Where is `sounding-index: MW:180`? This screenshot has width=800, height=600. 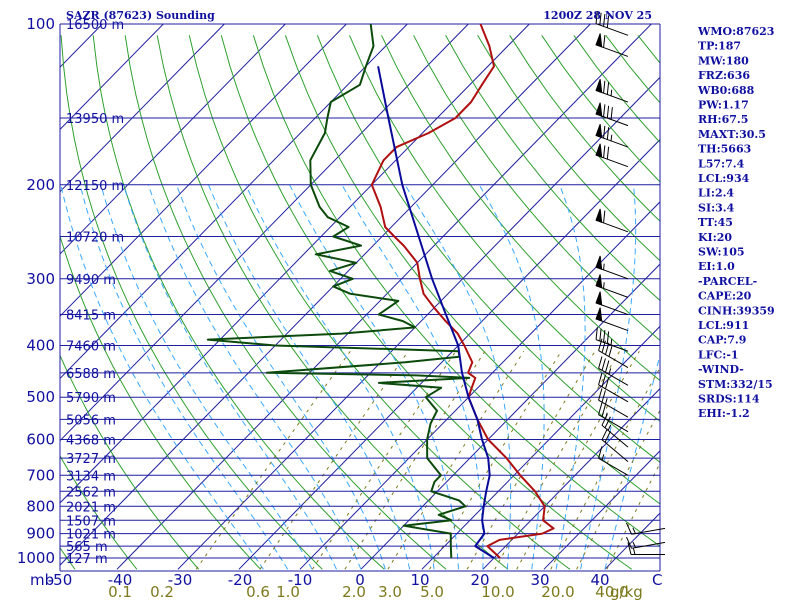 sounding-index: MW:180 is located at coordinates (723, 60).